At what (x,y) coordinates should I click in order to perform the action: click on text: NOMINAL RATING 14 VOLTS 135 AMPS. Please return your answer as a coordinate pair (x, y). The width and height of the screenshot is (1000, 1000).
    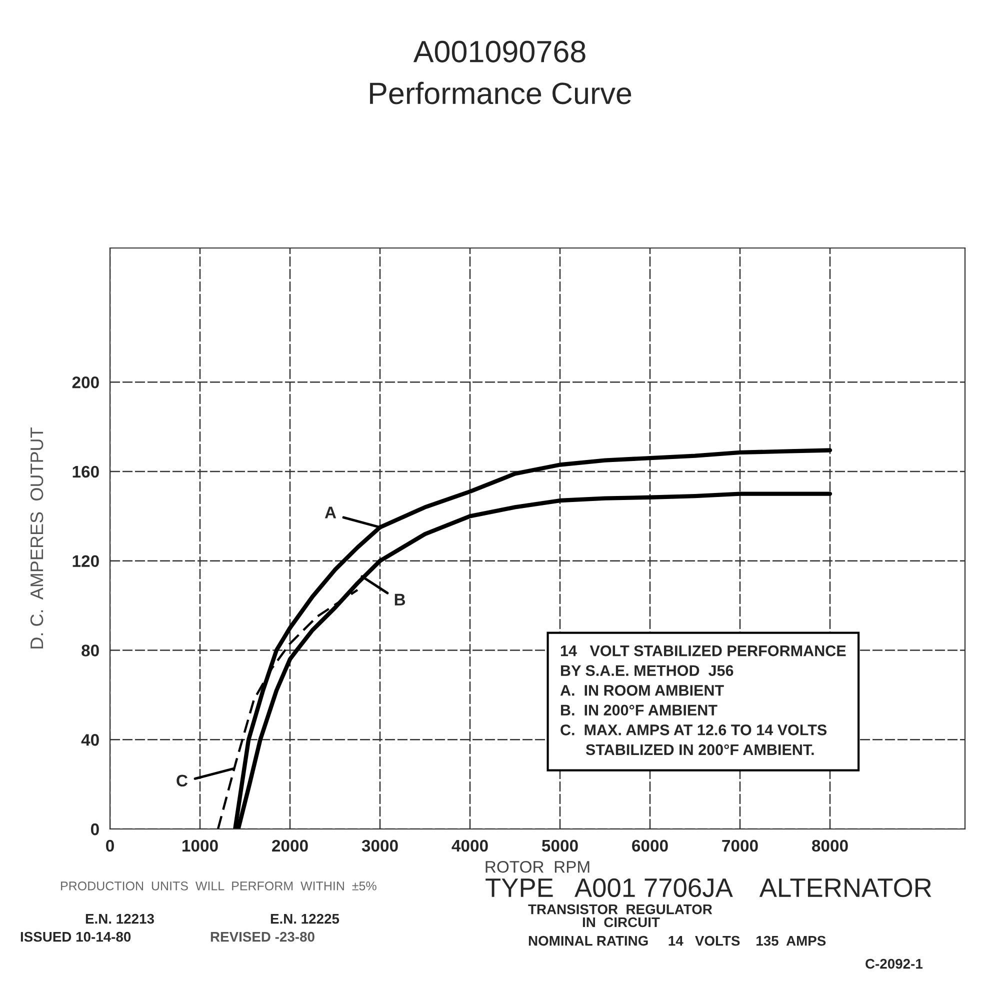
    Looking at the image, I should click on (677, 941).